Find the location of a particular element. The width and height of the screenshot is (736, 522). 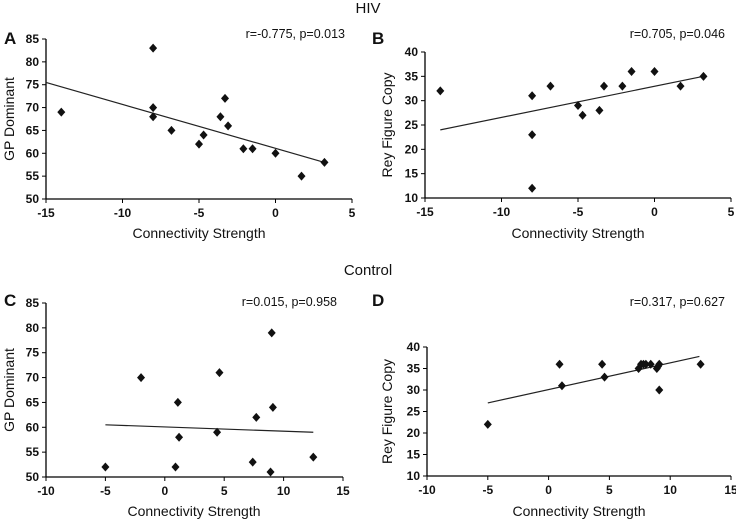

panel-label: C is located at coordinates (10, 300).